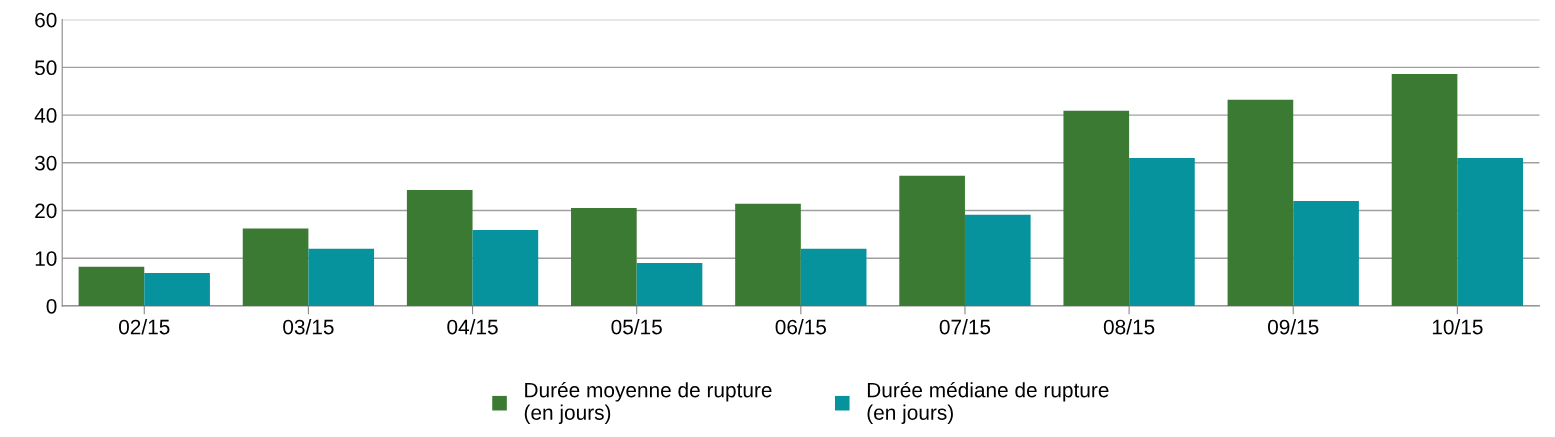  Describe the element at coordinates (472, 327) in the screenshot. I see `x-tick-label: 04/15` at that location.